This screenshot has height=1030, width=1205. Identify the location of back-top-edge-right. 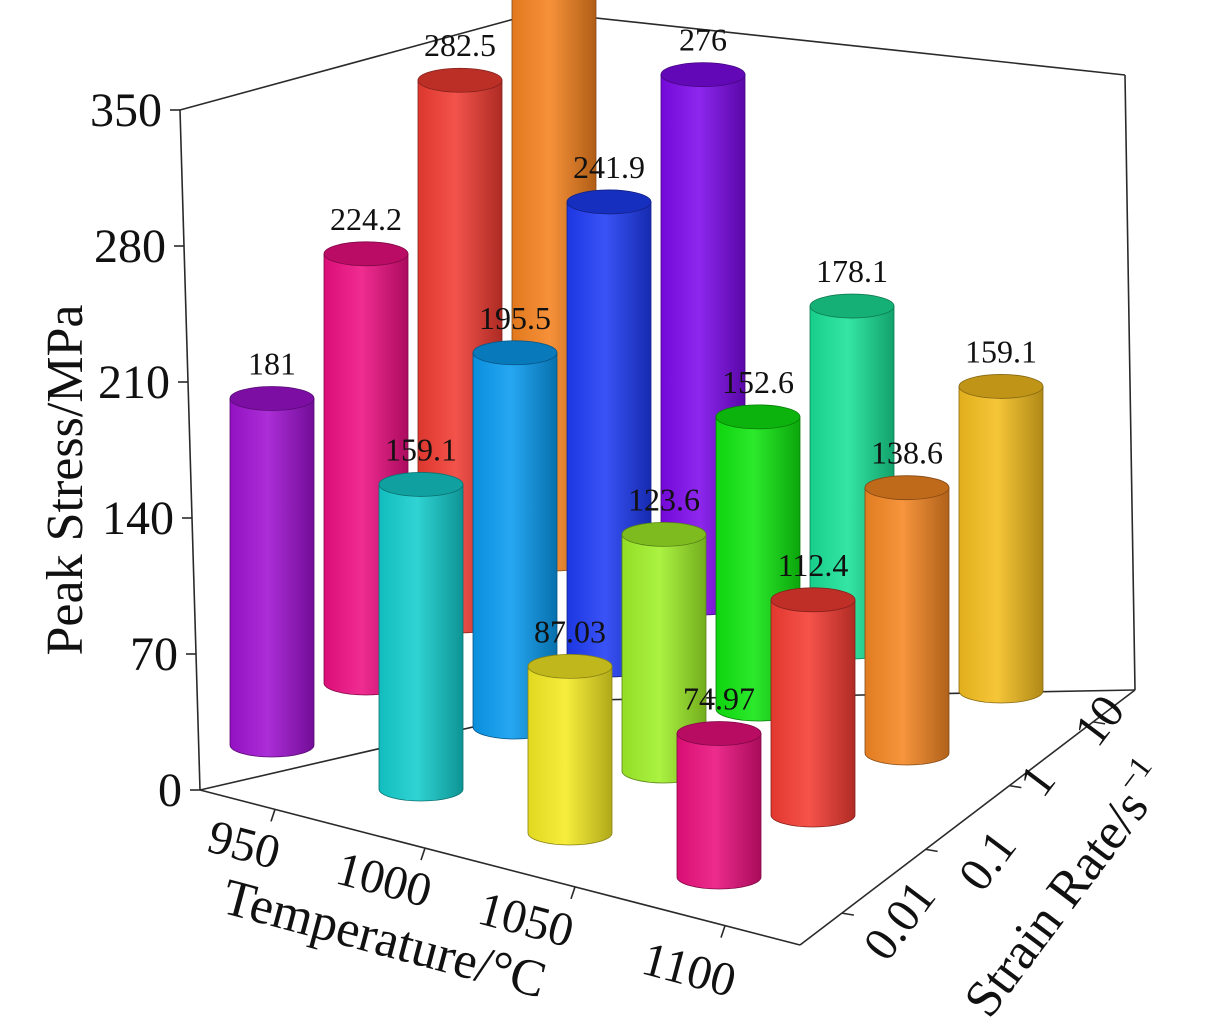
(832, 43).